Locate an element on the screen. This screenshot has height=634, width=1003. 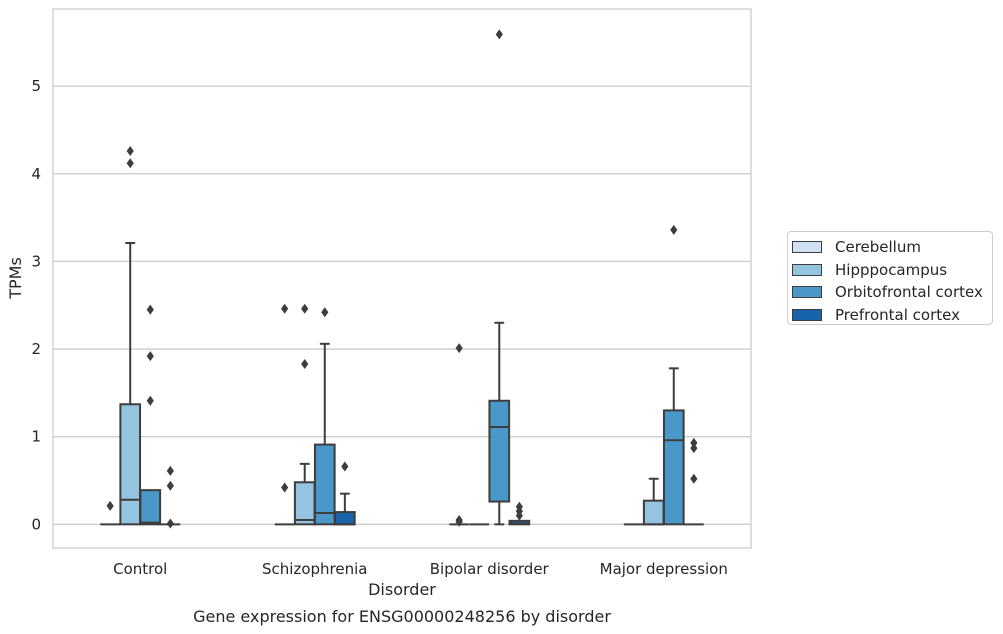
legend-label-hippocampus: Hipppocampus is located at coordinates (891, 269).